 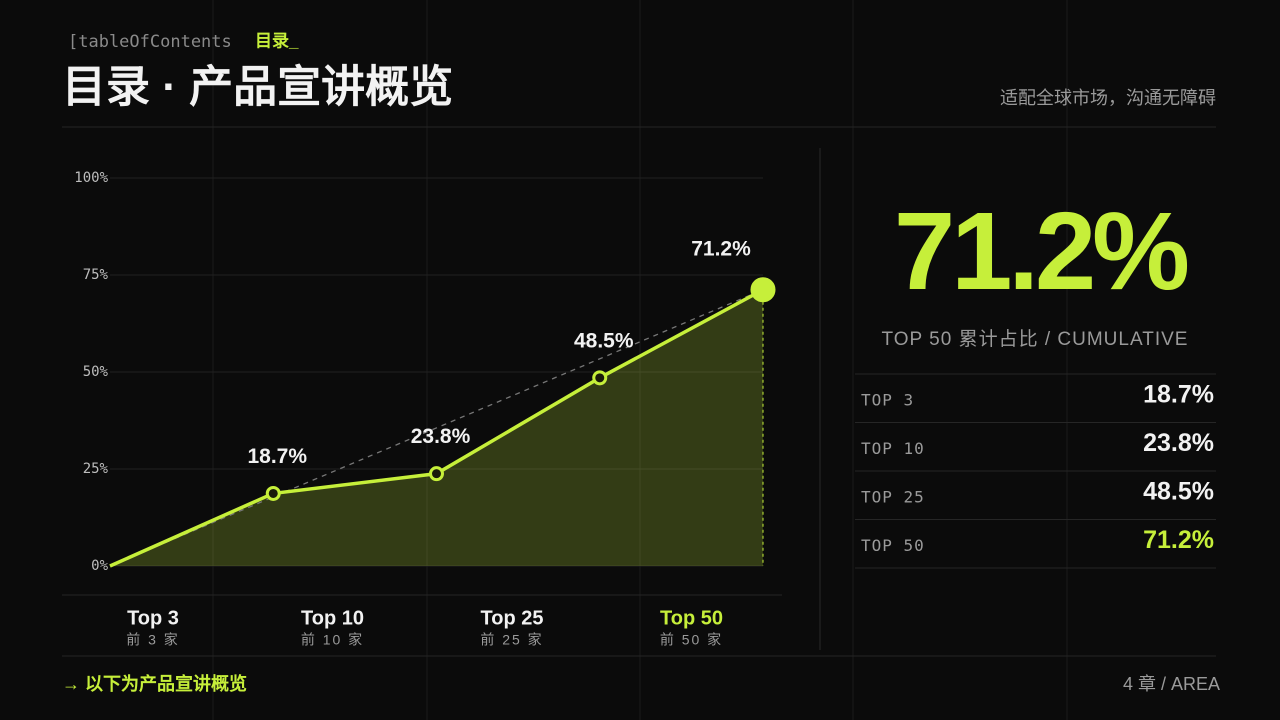 What do you see at coordinates (887, 400) in the screenshot?
I see `row-label: TOP 3` at bounding box center [887, 400].